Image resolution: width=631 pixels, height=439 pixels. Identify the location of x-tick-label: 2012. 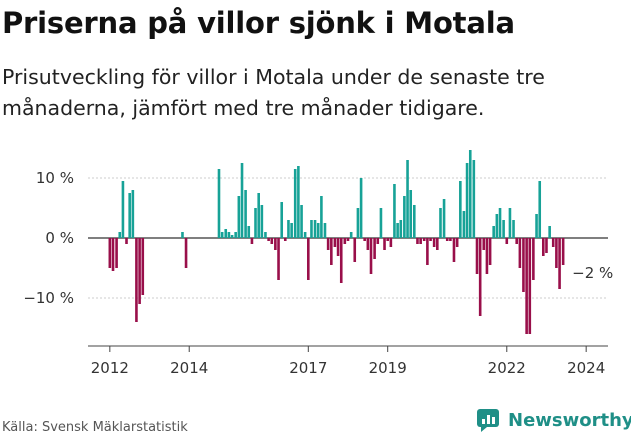
(110, 368).